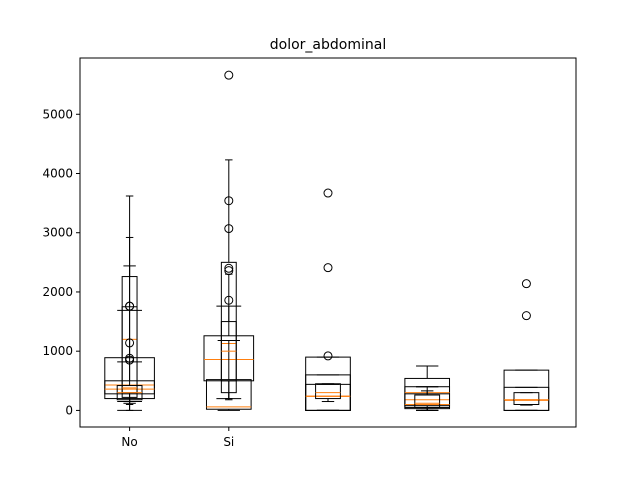 Image resolution: width=640 pixels, height=480 pixels. I want to click on y-tick-label: 0, so click(69, 410).